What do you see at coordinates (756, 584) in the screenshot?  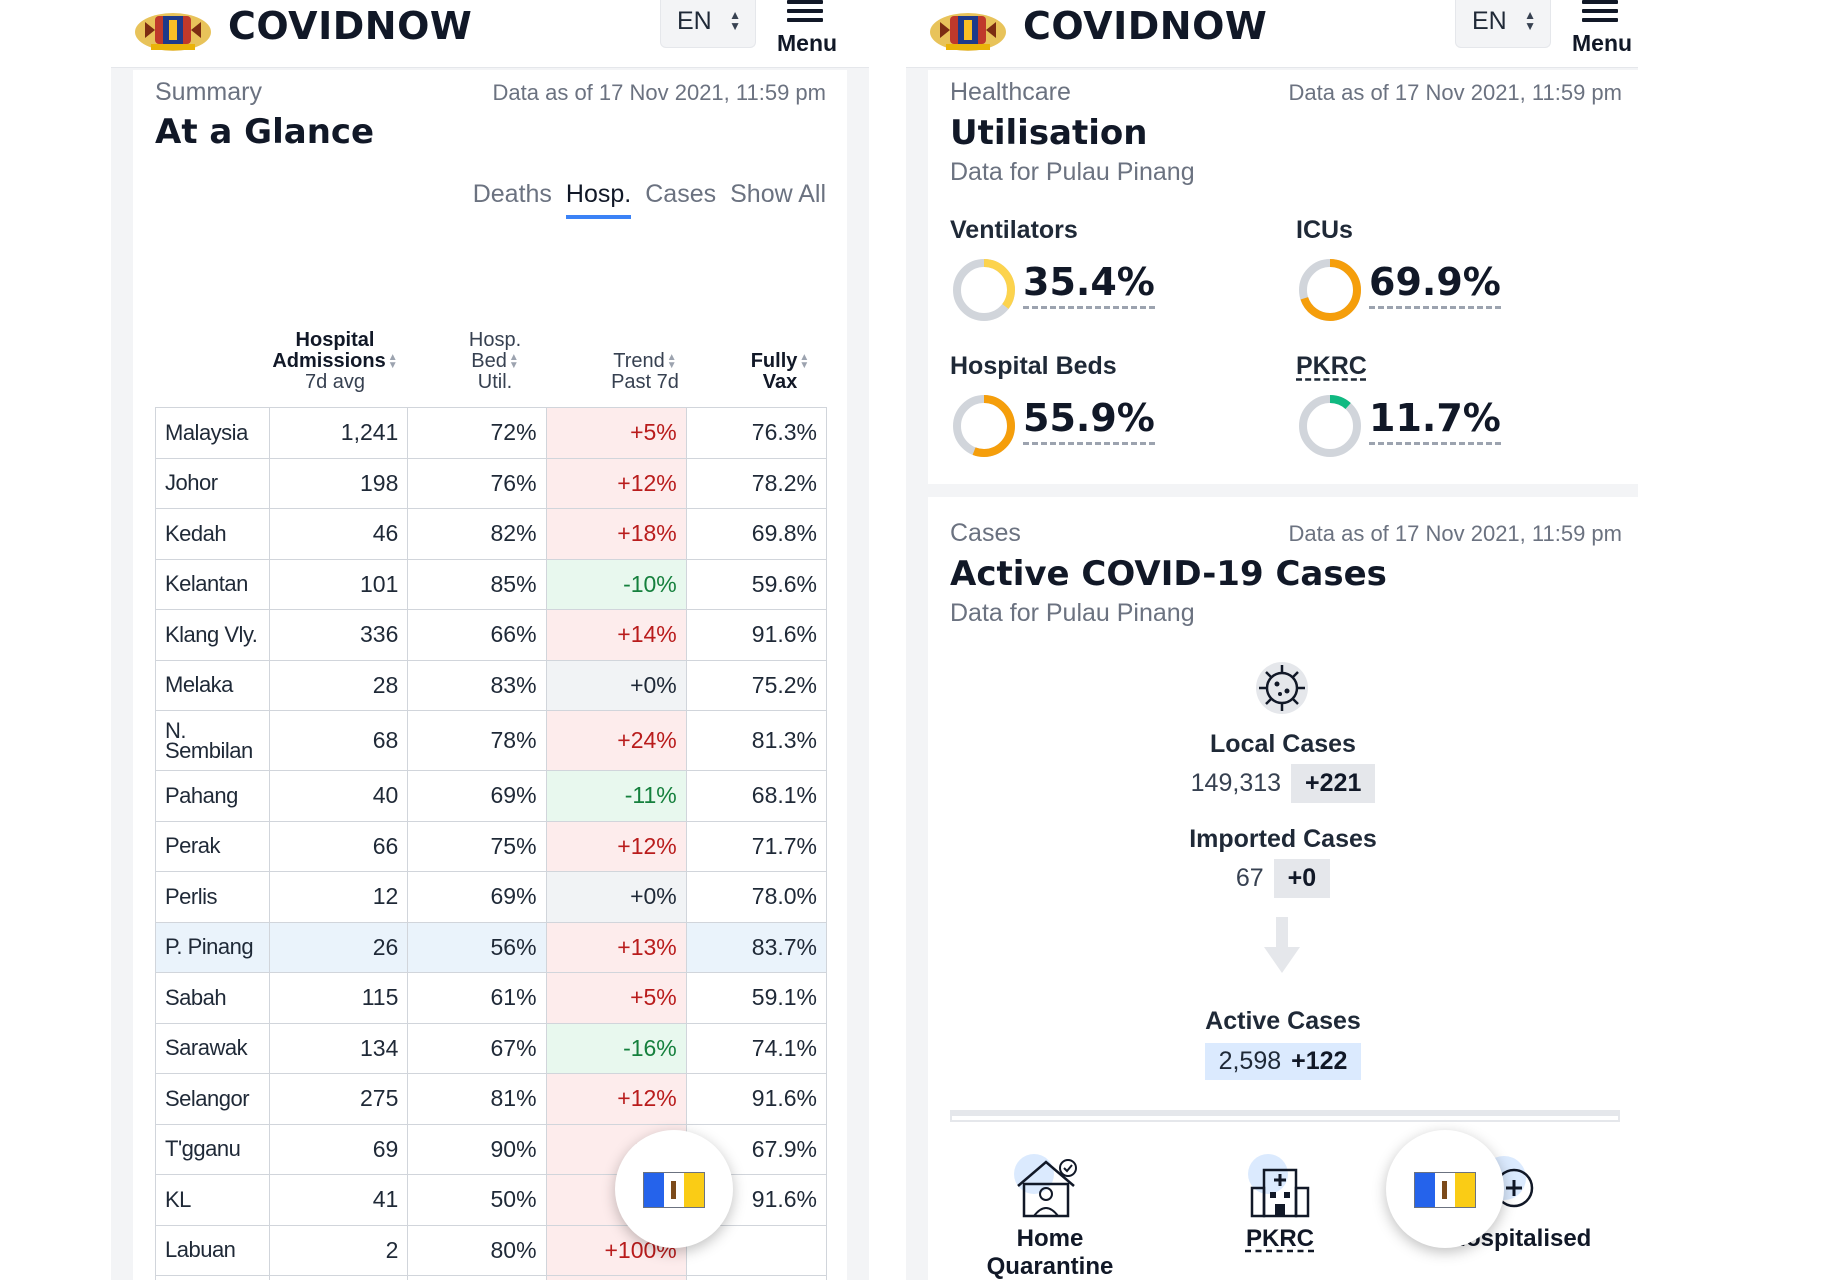 I see `fully-vax-cell: 59.6%` at bounding box center [756, 584].